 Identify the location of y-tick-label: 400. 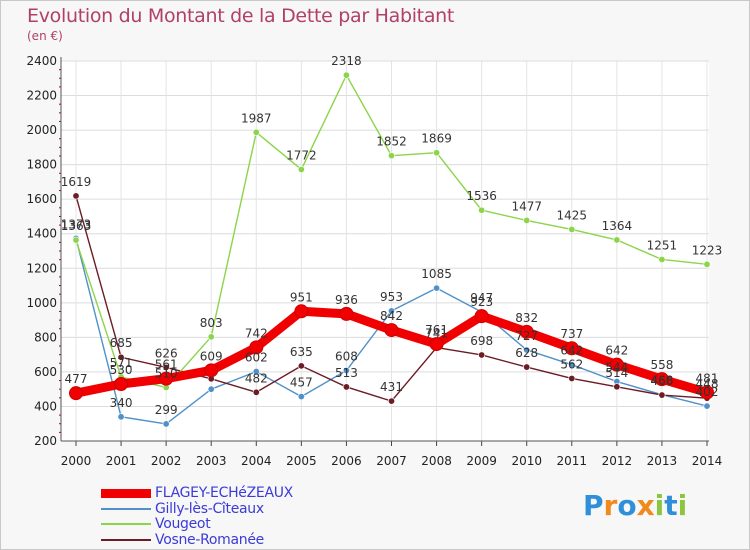
(45, 406).